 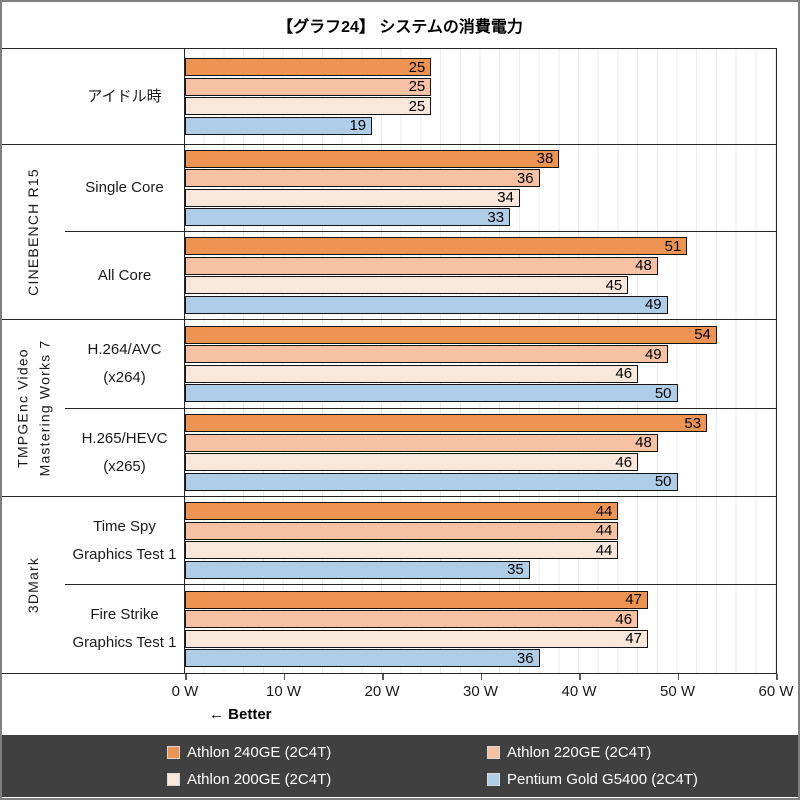 What do you see at coordinates (480, 96) in the screenshot?
I see `bar-group: 25 25 25 19` at bounding box center [480, 96].